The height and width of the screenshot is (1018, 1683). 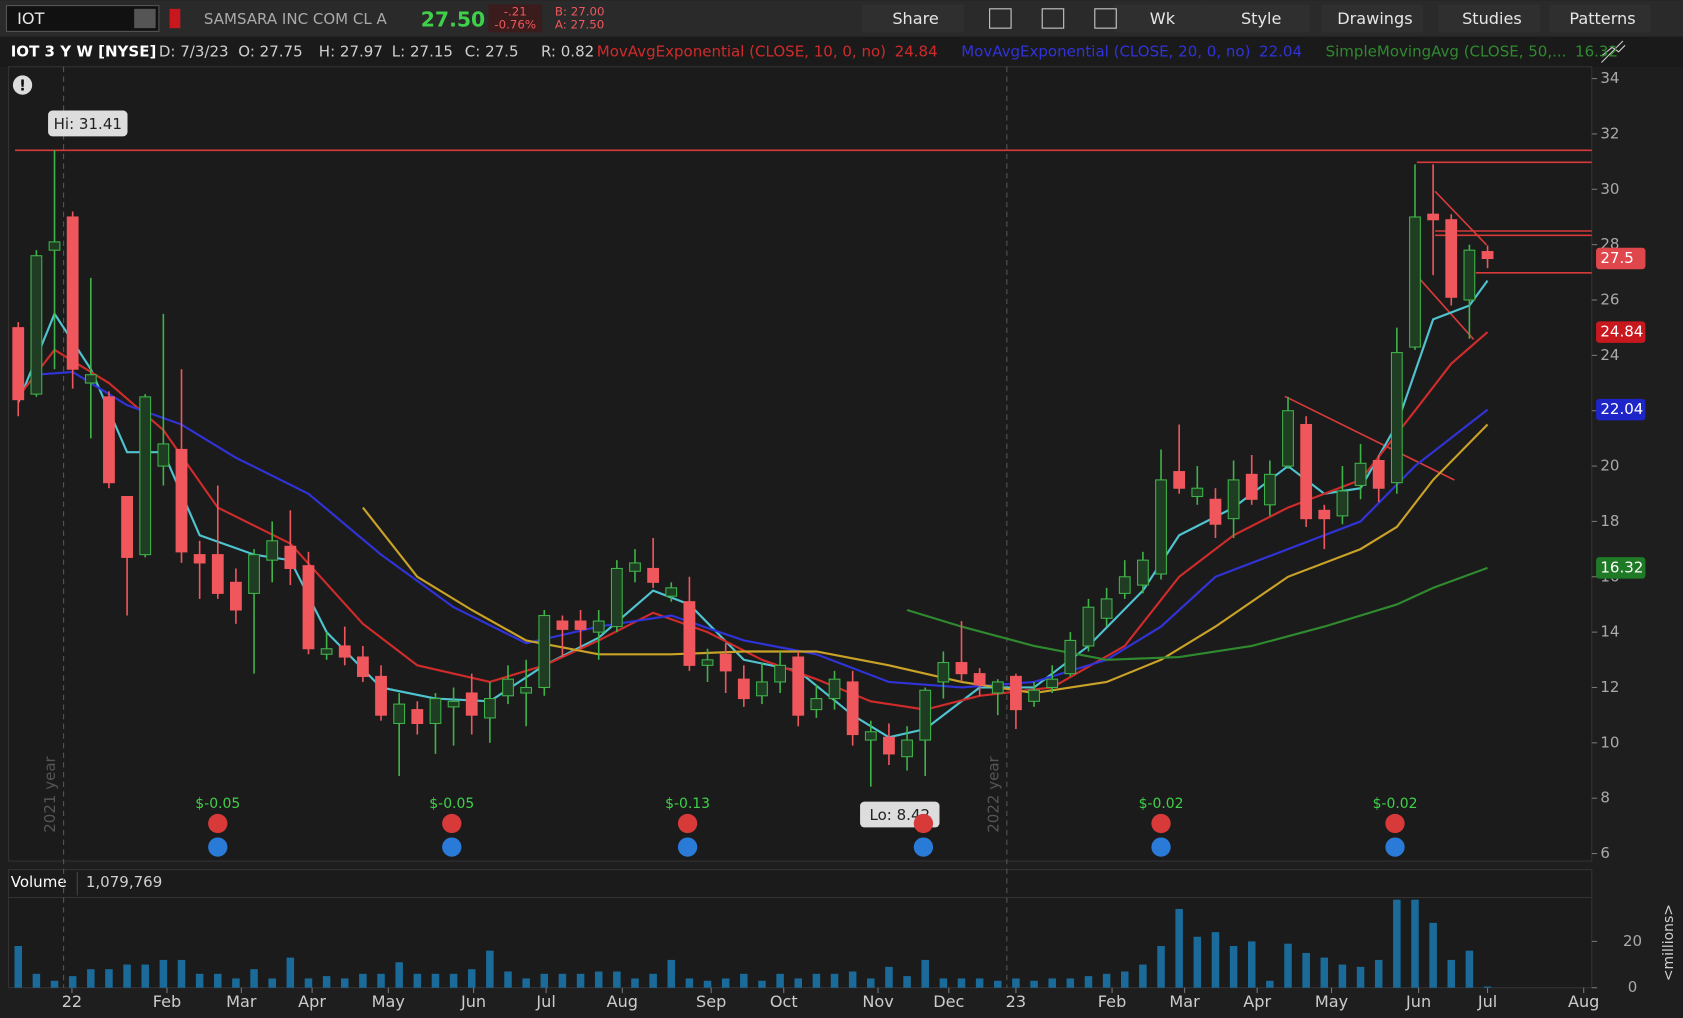 What do you see at coordinates (88, 124) in the screenshot?
I see `hi-label: Hi: 31.41` at bounding box center [88, 124].